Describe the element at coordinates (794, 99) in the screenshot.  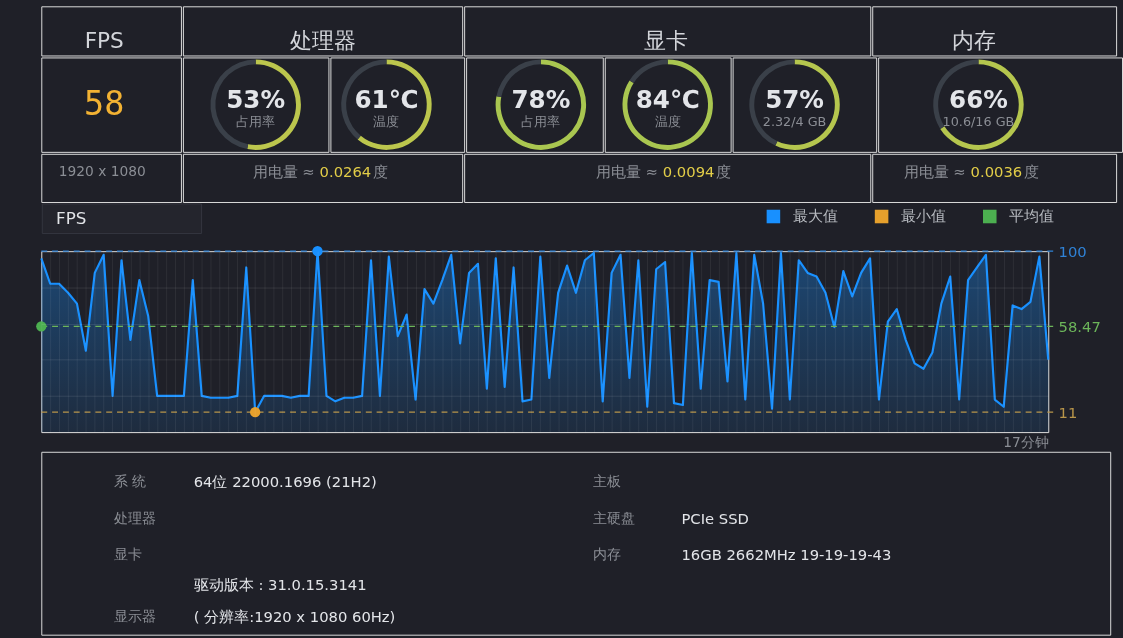
I see `data-label: 57%` at that location.